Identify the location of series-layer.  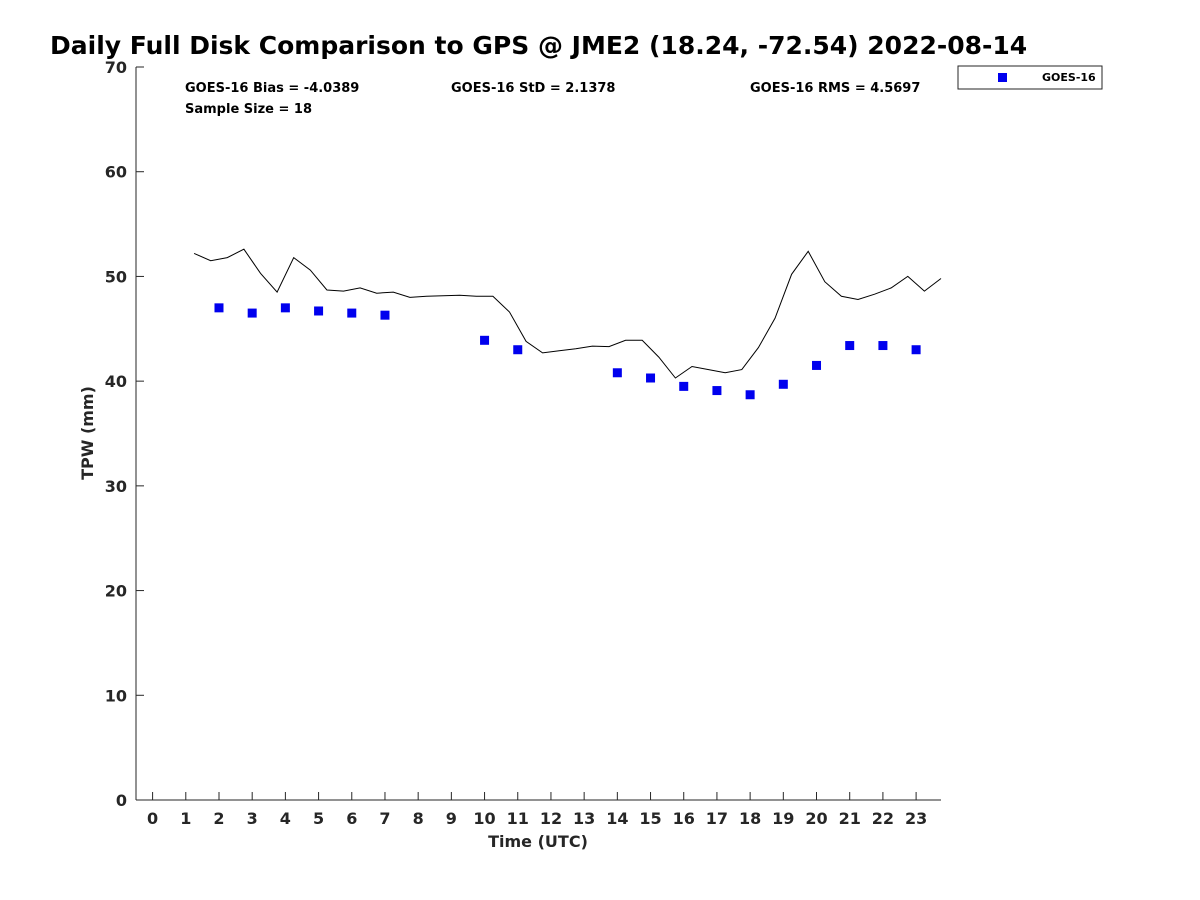
(567, 324).